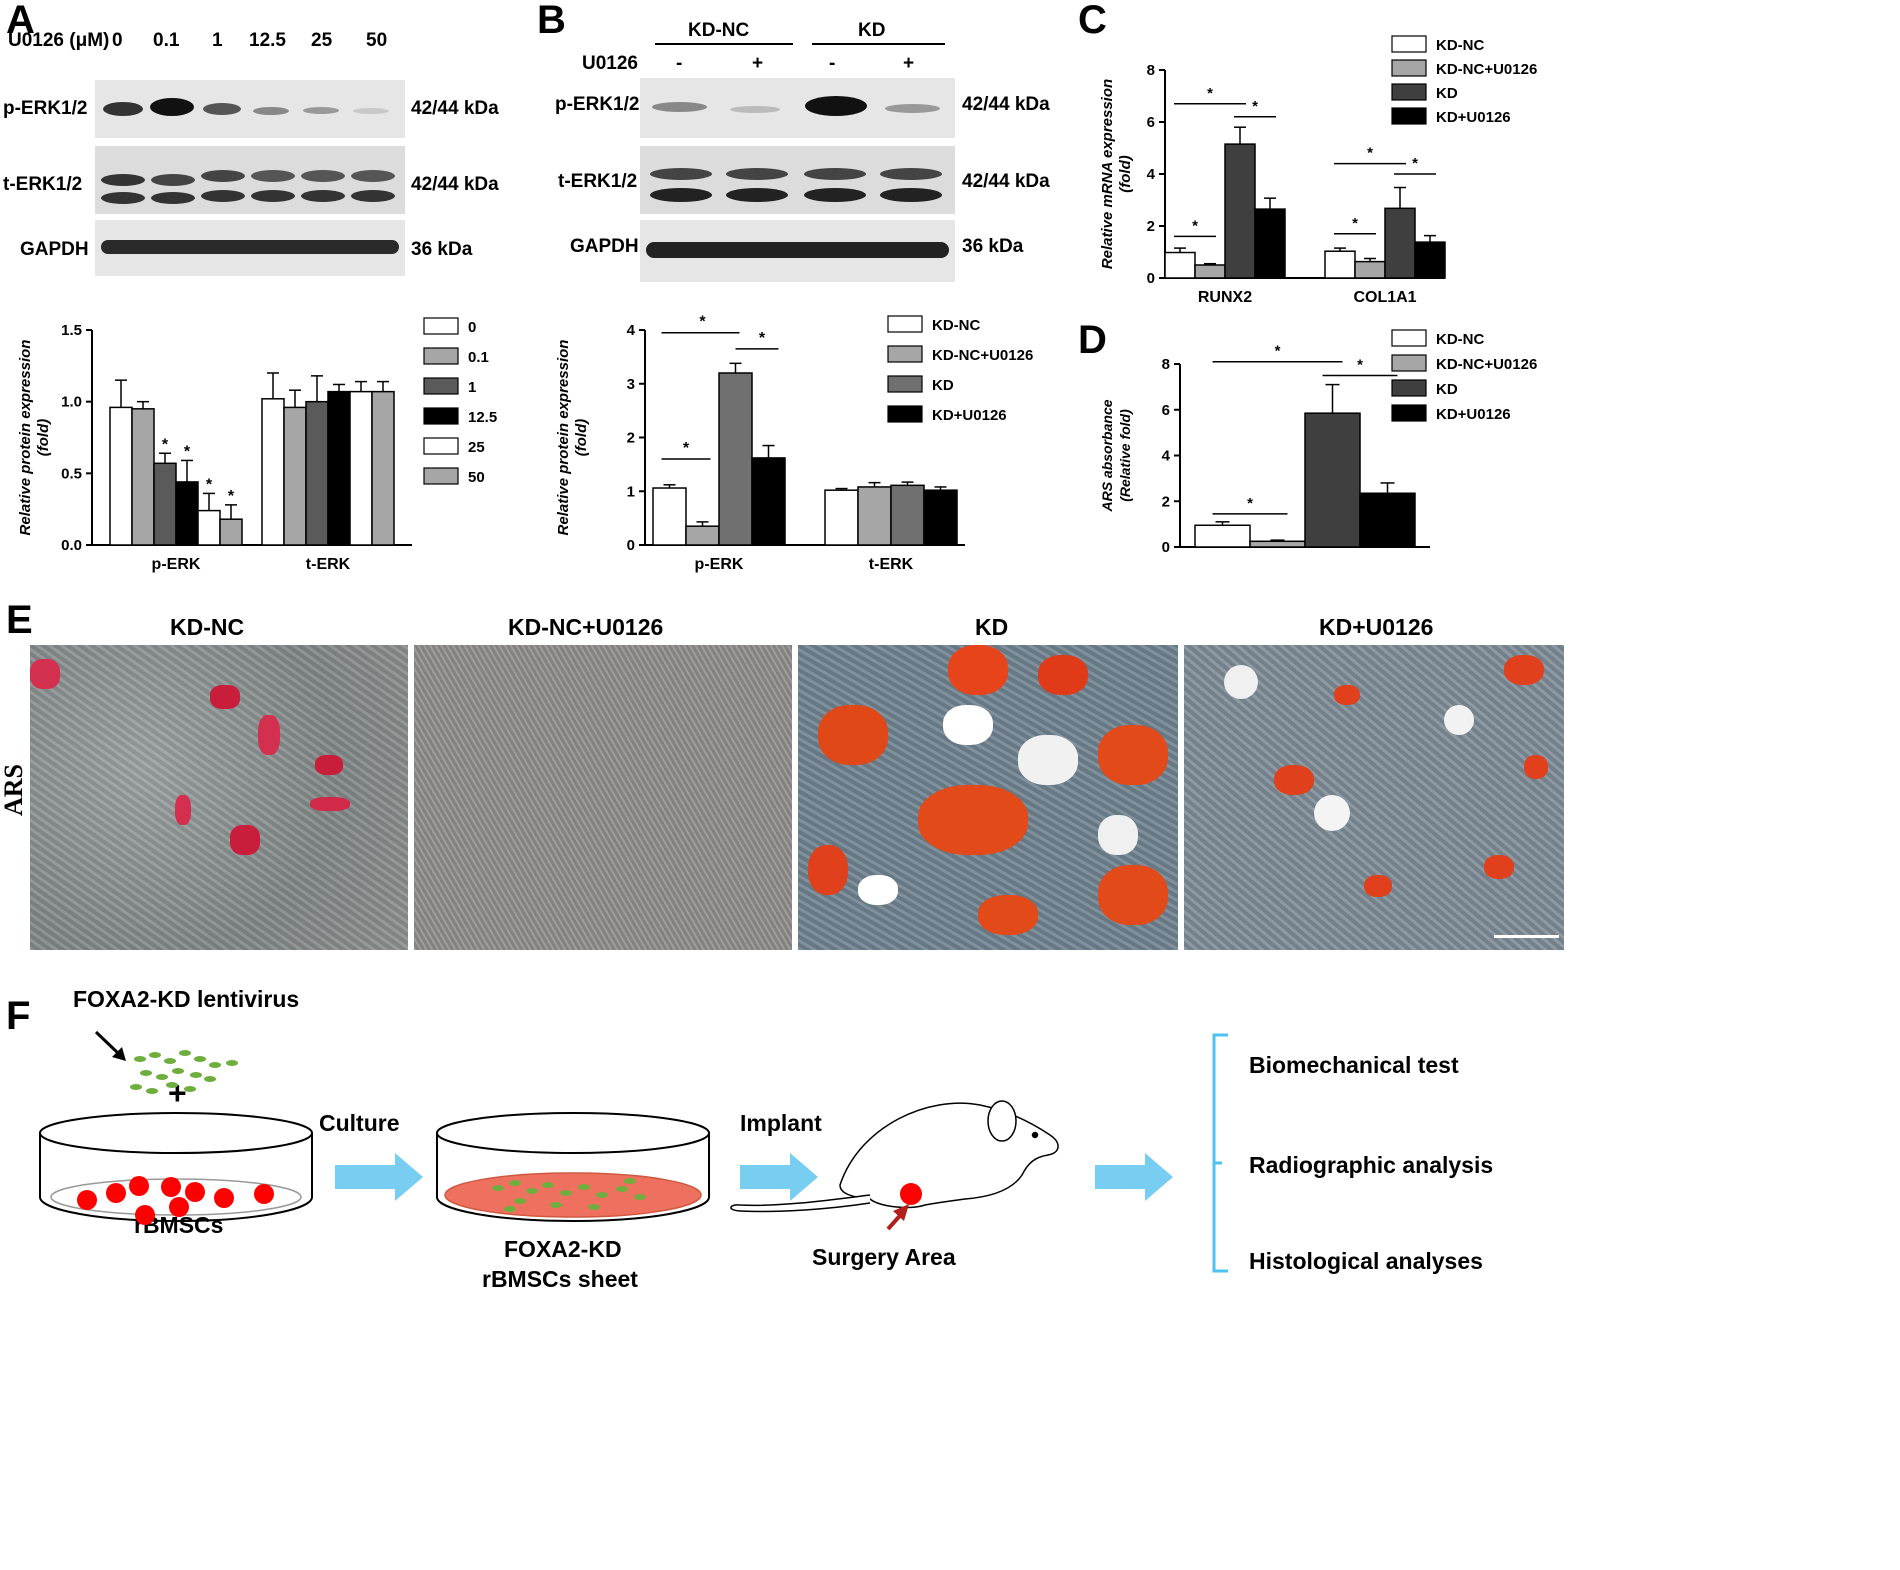  Describe the element at coordinates (217, 40) in the screenshot. I see `a-dose-2: 1` at that location.